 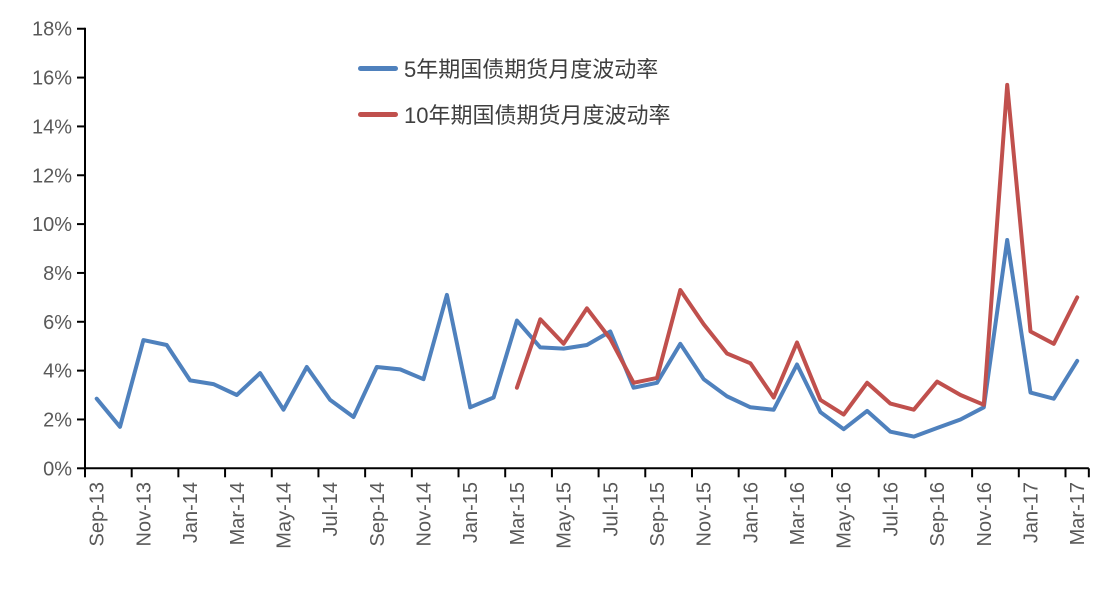 I want to click on x-axis-tick-label: Sep-13, so click(x=98, y=514).